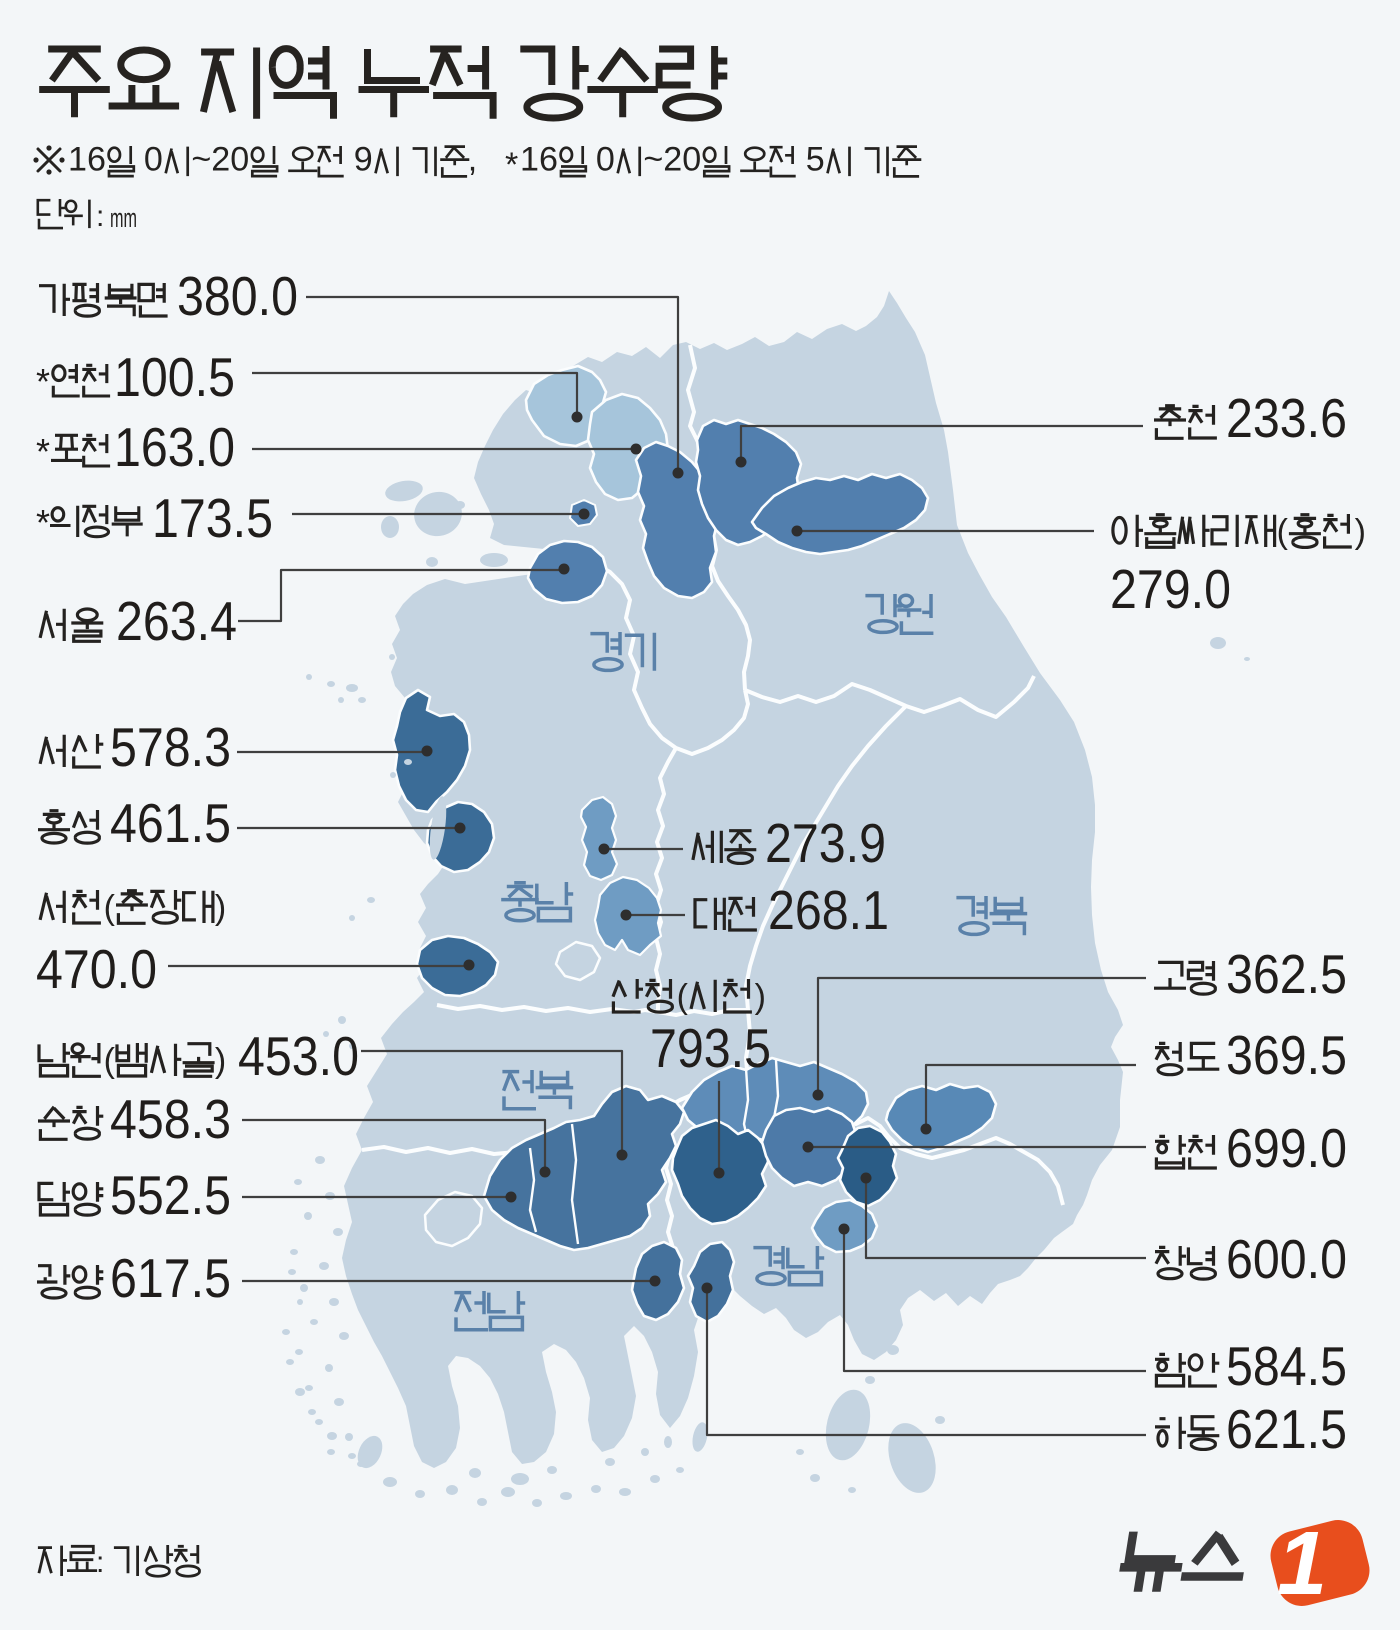 Image resolution: width=1400 pixels, height=1630 pixels. What do you see at coordinates (710, 1048) in the screenshot?
I see `svg-text: 793.5` at bounding box center [710, 1048].